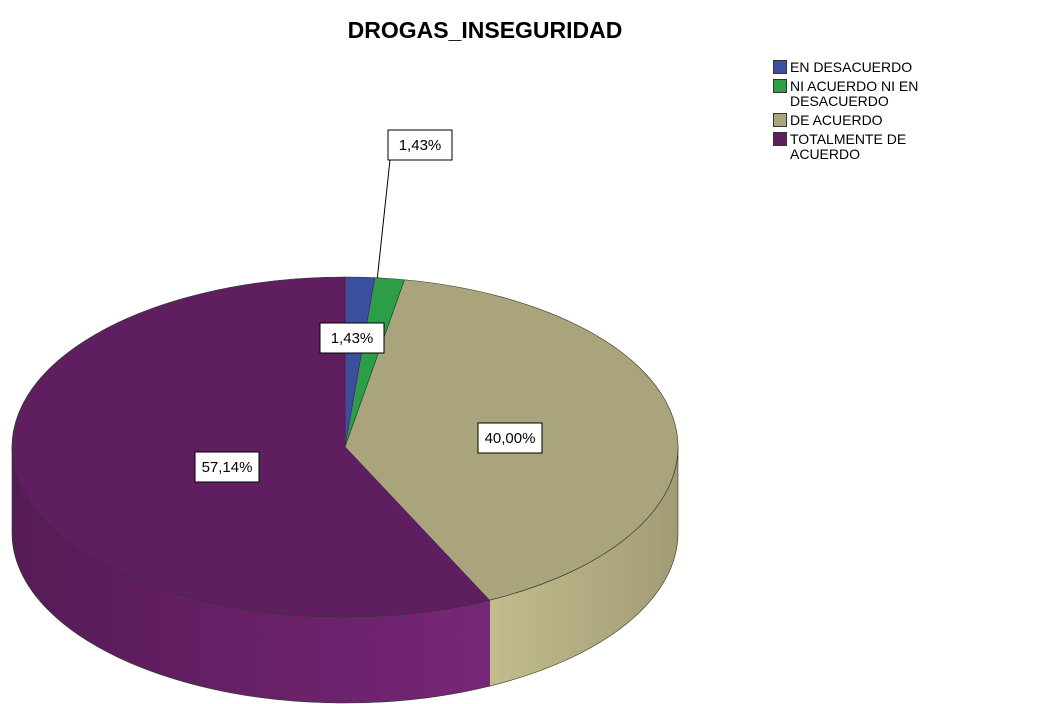 The width and height of the screenshot is (1053, 704). Describe the element at coordinates (854, 93) in the screenshot. I see `legend-label: NI ACUERDO NI EN DESACUERDO` at that location.